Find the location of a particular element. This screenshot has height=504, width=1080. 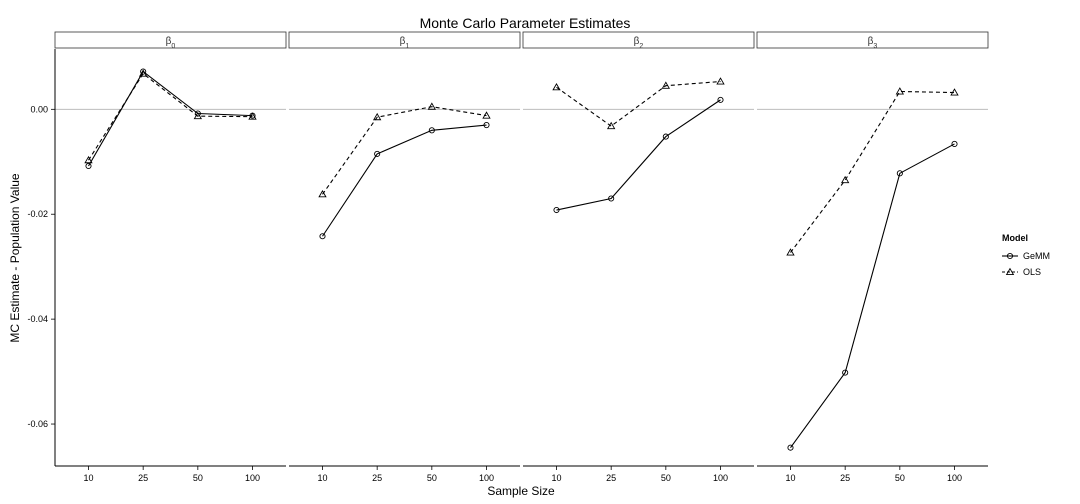

y-axis-title: MC Estimate - Population Value is located at coordinates (15, 258).